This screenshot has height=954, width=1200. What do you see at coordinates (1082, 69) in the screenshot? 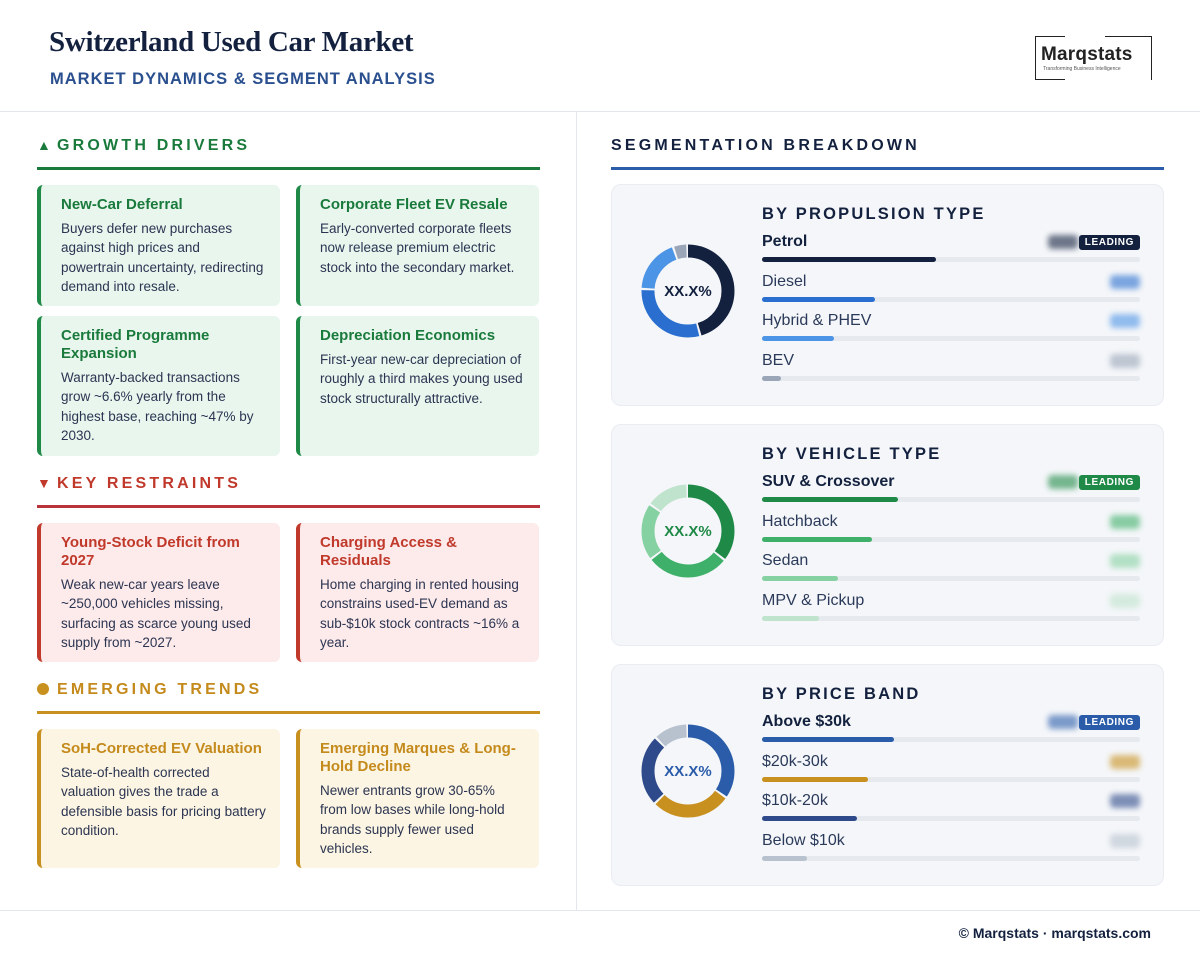
I see `logo-tagline: Transforming Business Intelligence` at bounding box center [1082, 69].